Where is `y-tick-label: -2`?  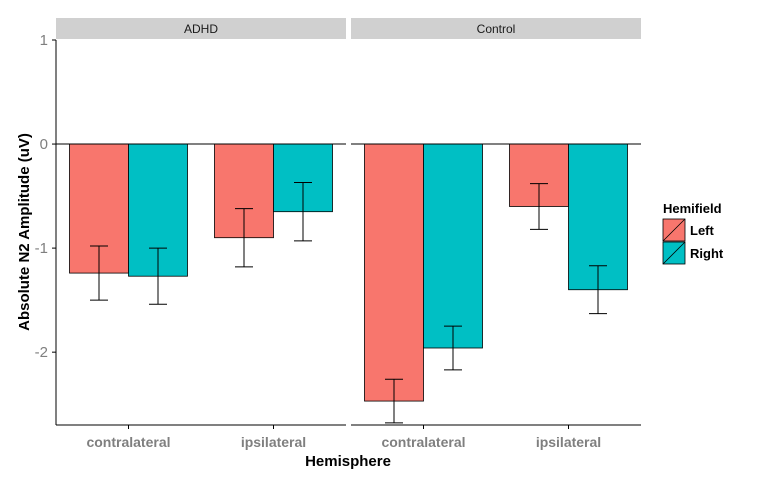 y-tick-label: -2 is located at coordinates (41, 352).